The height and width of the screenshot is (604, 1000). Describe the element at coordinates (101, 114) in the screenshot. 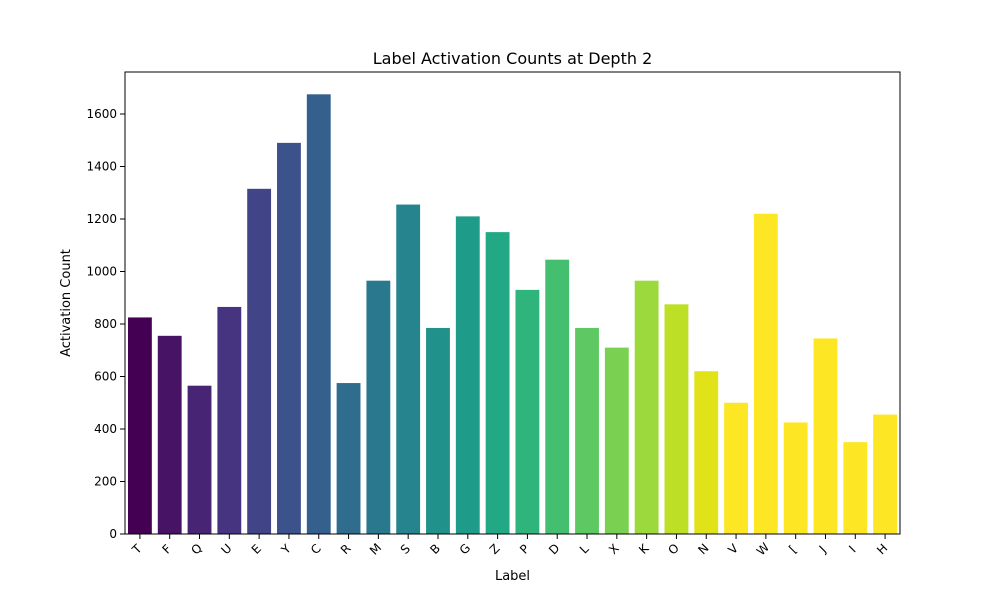

I see `y-tick-label: 1600` at that location.